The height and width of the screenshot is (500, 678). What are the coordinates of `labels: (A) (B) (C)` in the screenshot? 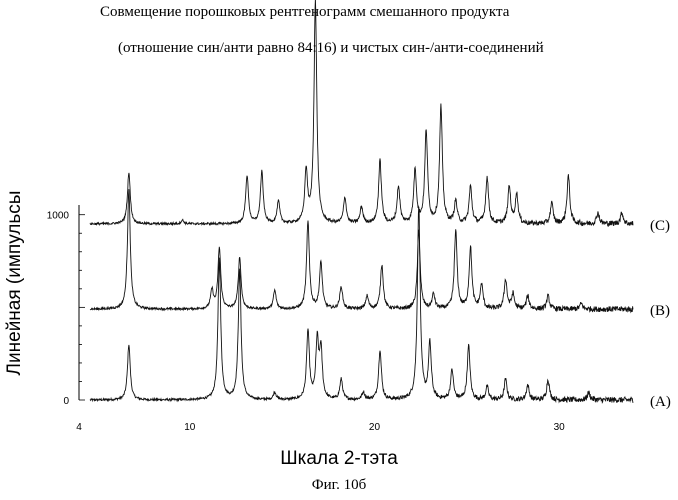 It's located at (660, 314).